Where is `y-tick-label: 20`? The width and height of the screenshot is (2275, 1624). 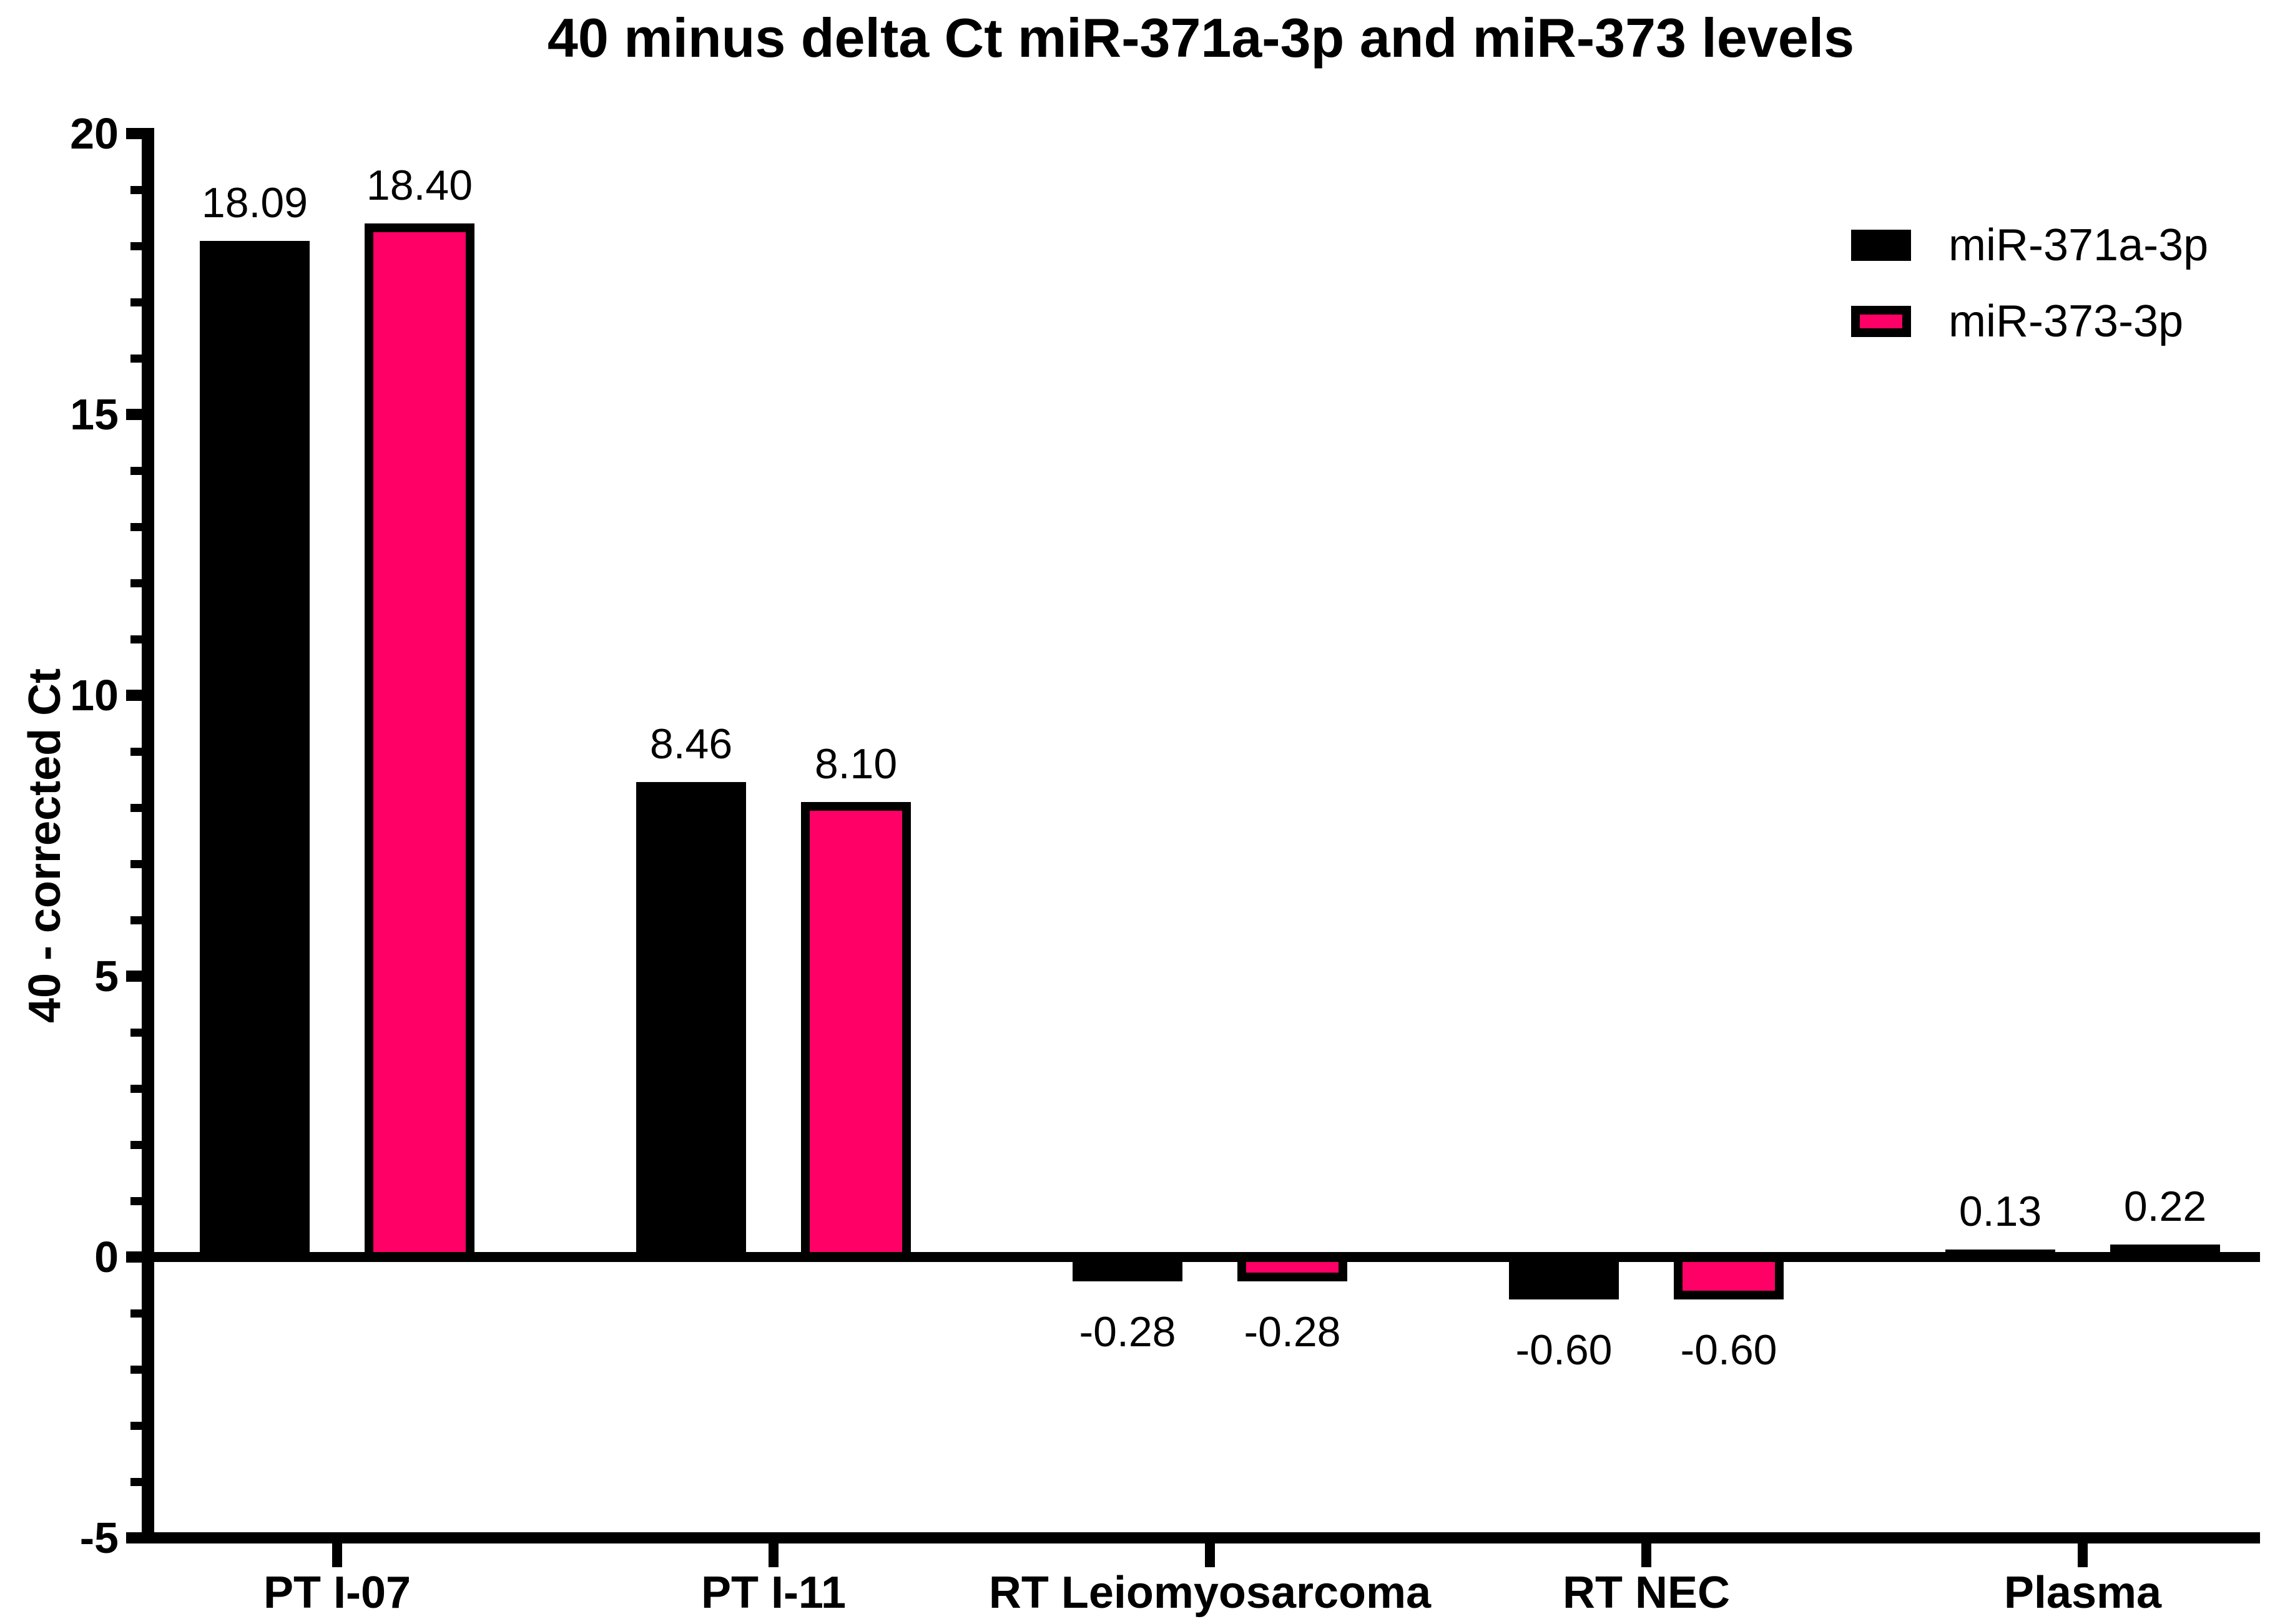 y-tick-label: 20 is located at coordinates (94, 133).